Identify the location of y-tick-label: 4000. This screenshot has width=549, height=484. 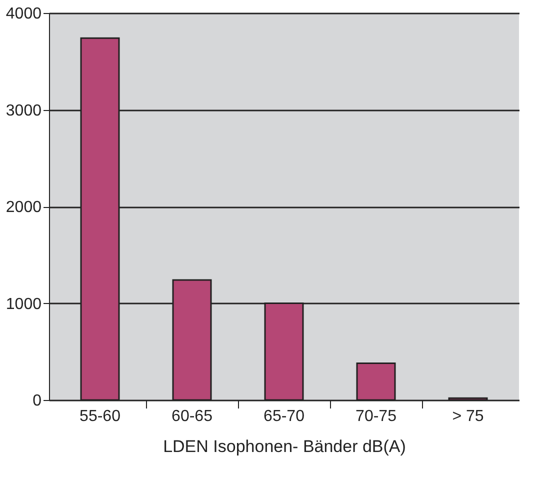
(24, 14).